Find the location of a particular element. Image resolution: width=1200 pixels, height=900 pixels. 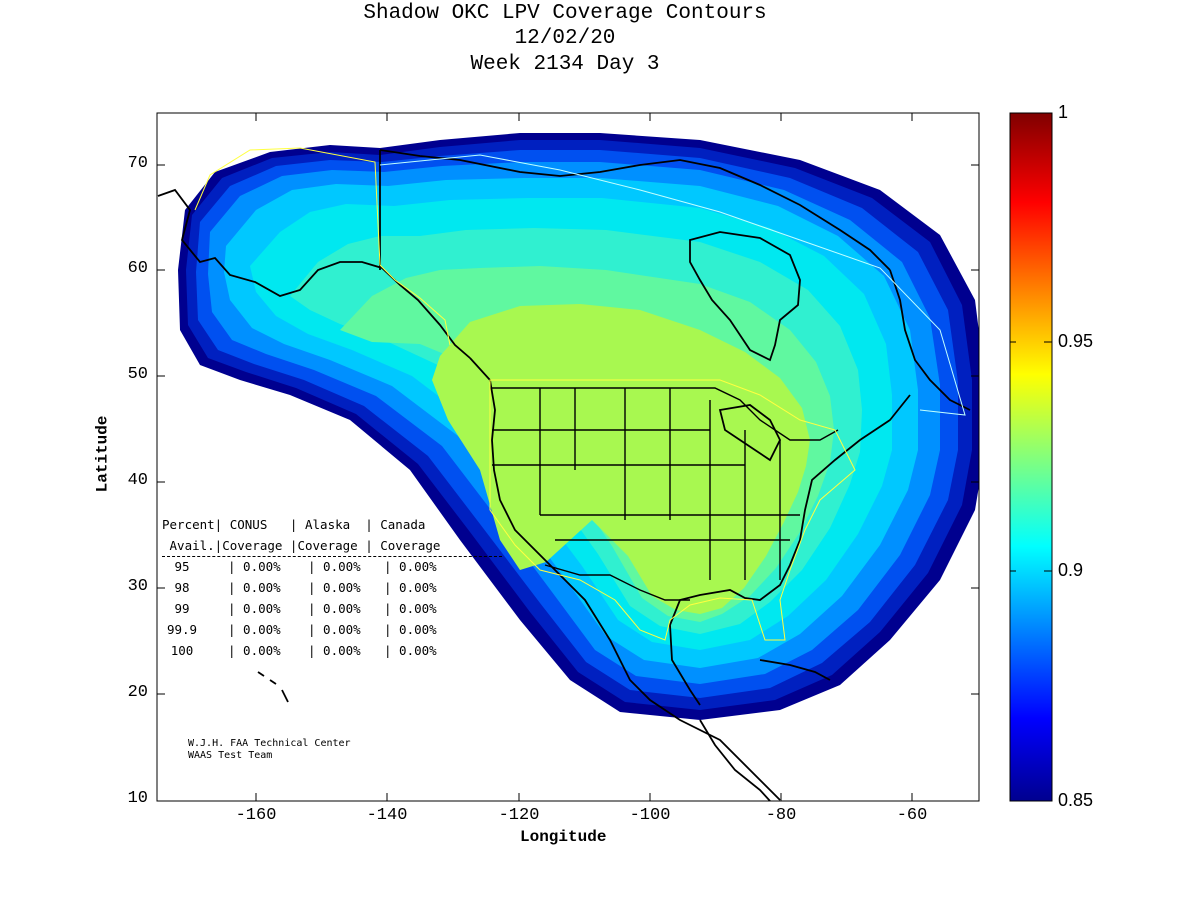

x-tick-label: -120 is located at coordinates (519, 815).